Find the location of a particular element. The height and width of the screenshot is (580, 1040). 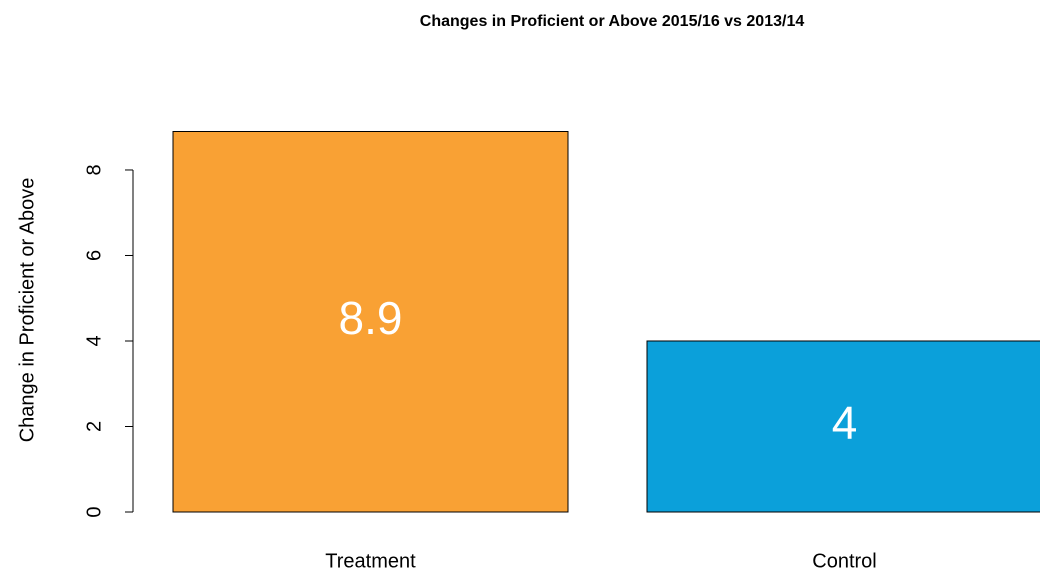

x-tick-label: Treatment is located at coordinates (370, 561).